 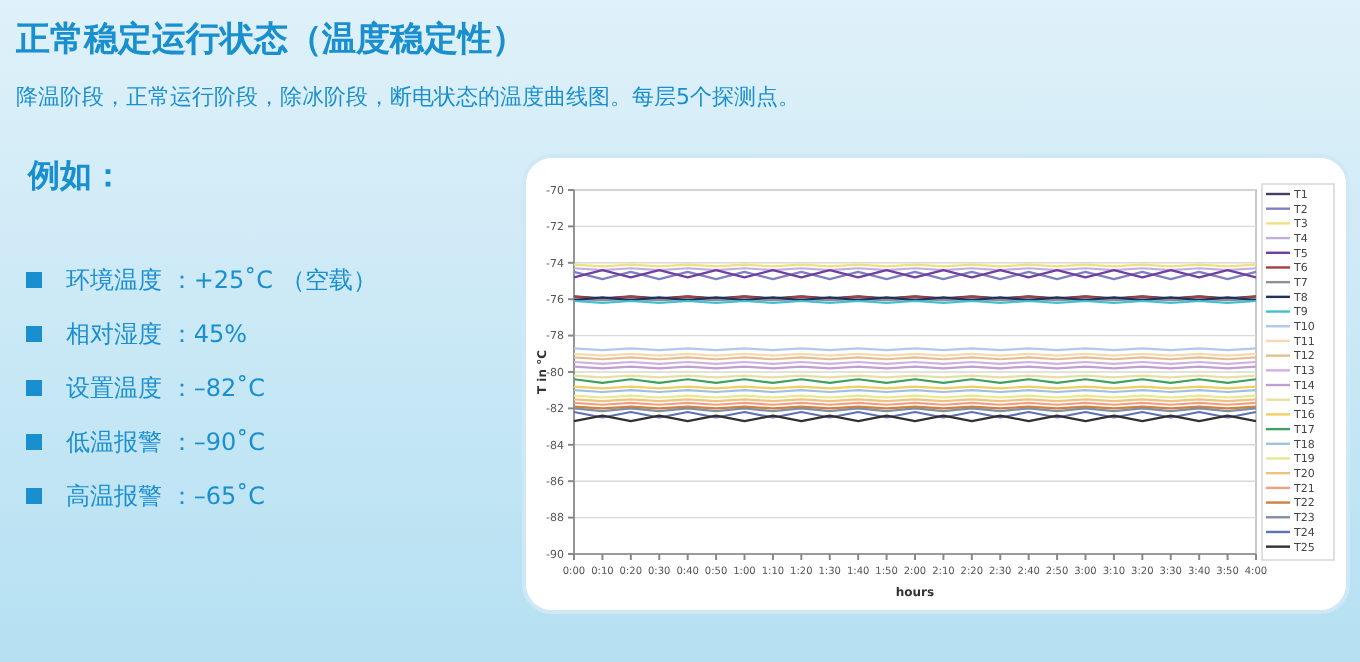 I want to click on text: 相对湿度 ：45%, so click(x=156, y=334).